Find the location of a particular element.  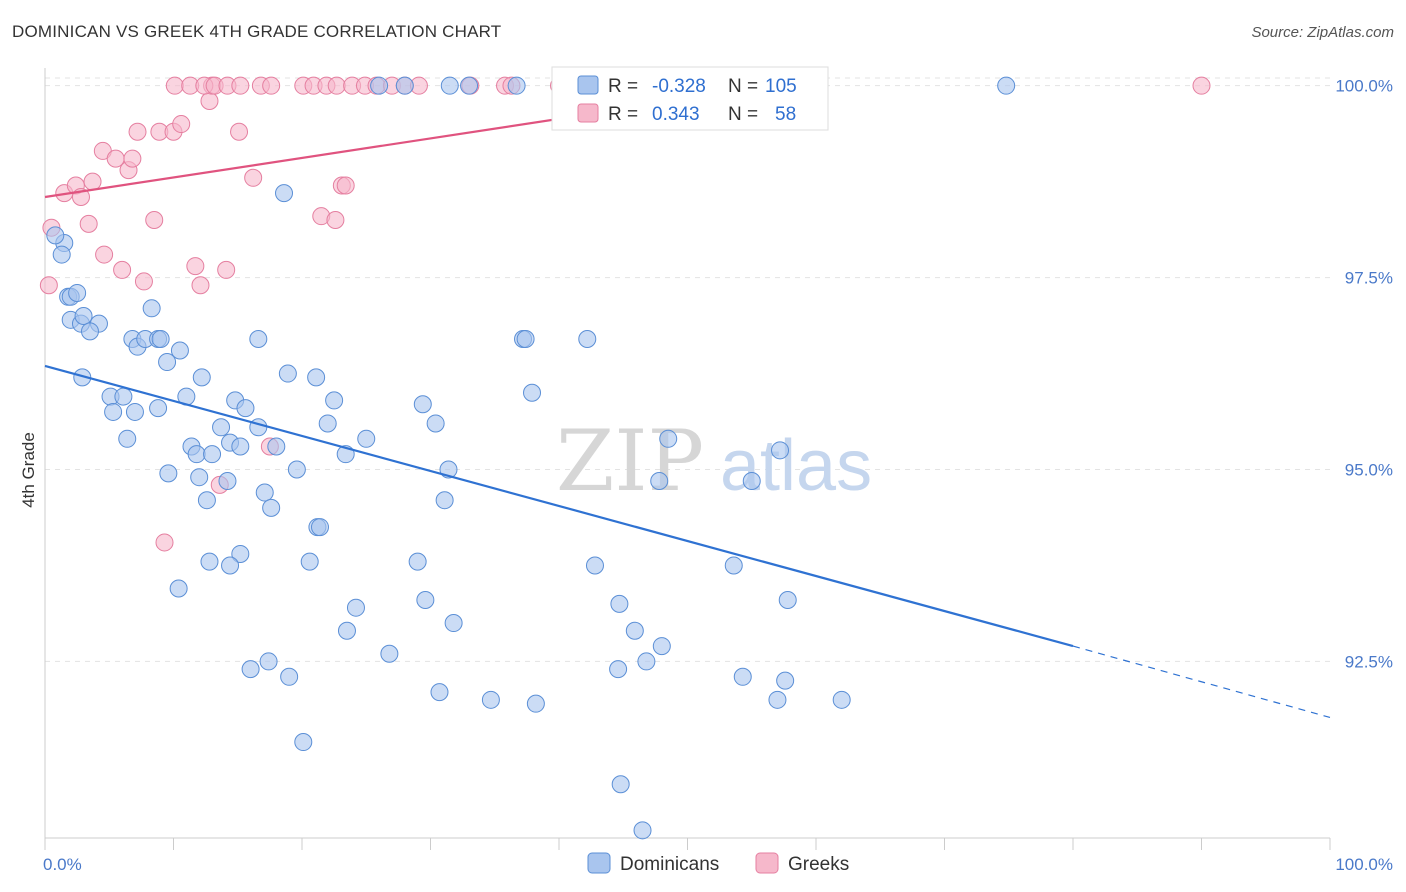

watermark-zip: ZIP is located at coordinates (630, 461).